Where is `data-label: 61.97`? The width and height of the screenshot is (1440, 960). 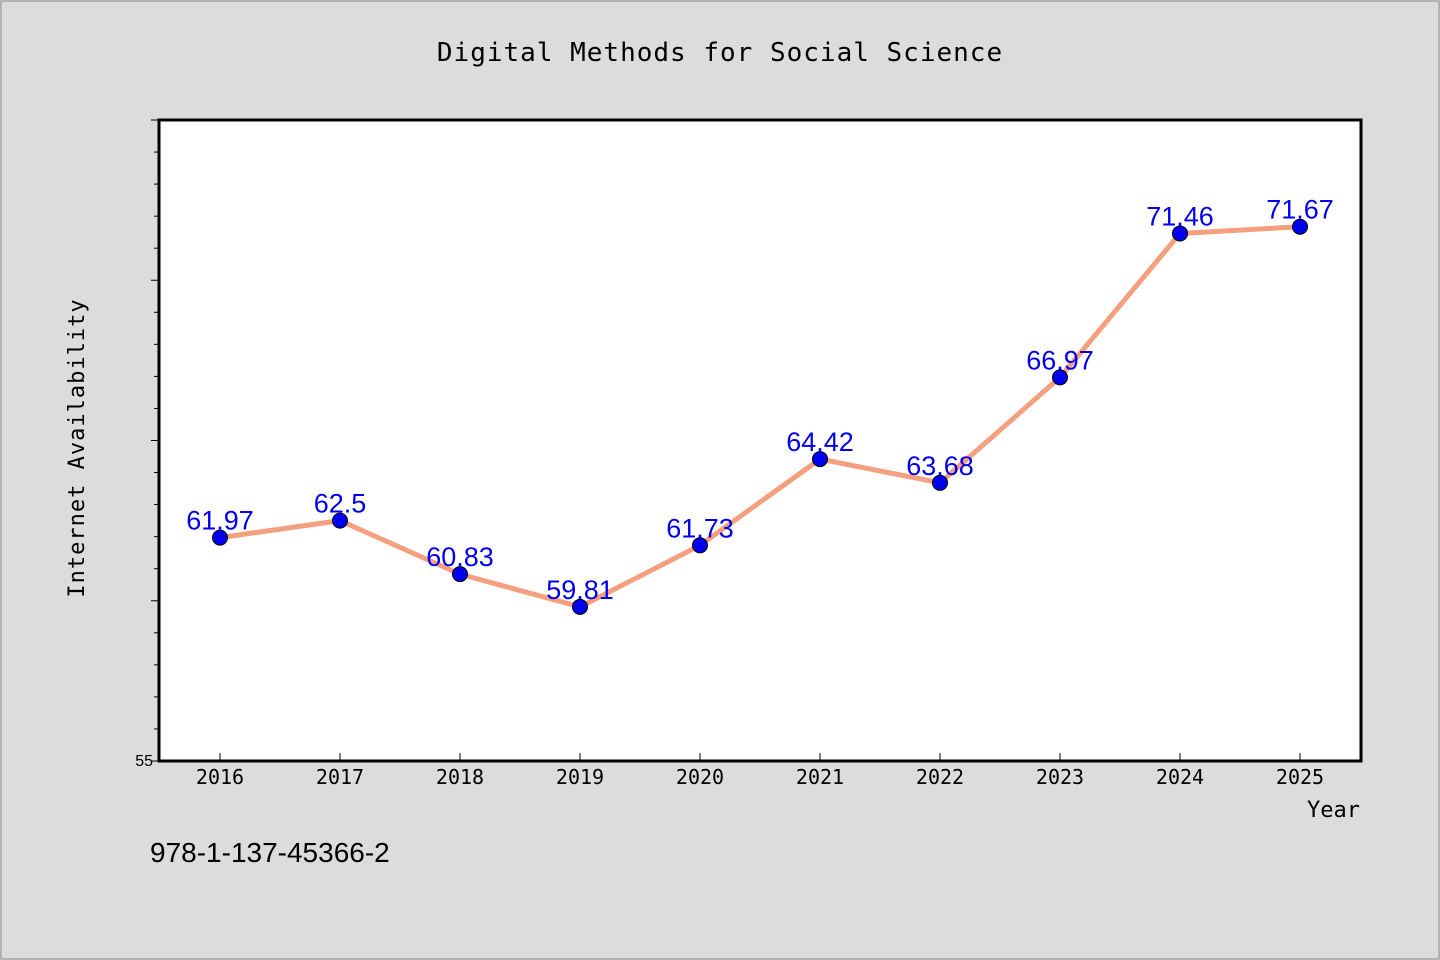 data-label: 61.97 is located at coordinates (220, 521).